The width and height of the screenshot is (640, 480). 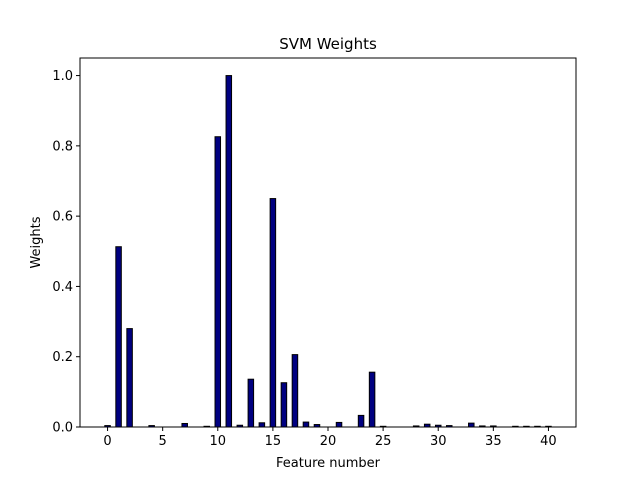 I want to click on x-tick-label: 35, so click(x=493, y=441).